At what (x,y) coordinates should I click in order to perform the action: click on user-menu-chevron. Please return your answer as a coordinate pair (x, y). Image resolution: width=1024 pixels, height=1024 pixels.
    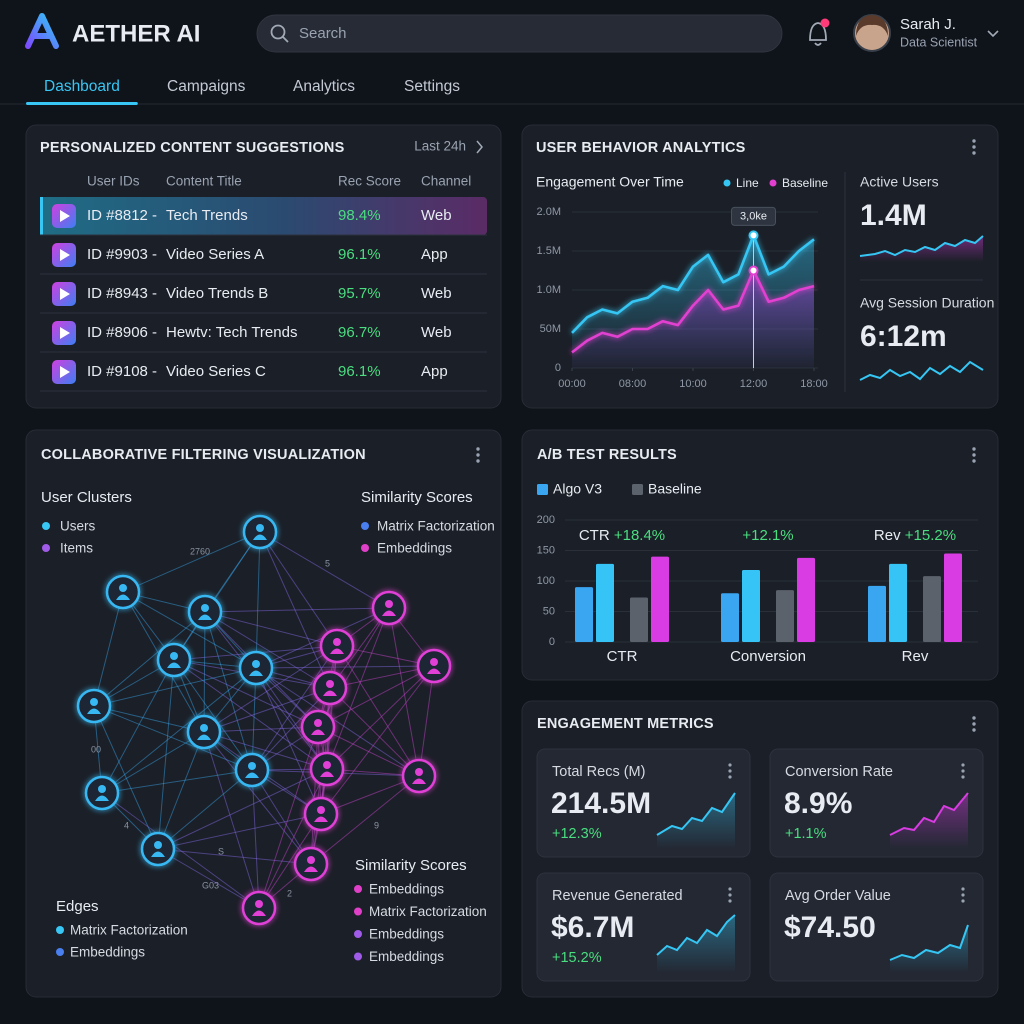
    Looking at the image, I should click on (993, 34).